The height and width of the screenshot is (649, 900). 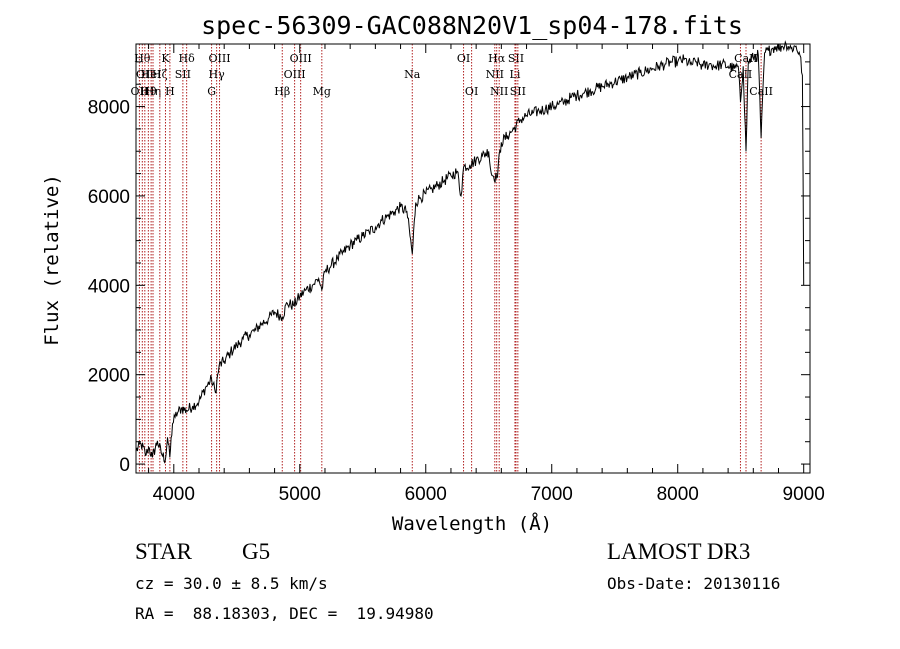 I want to click on obs-date: Obs-Date: 20130116, so click(x=694, y=583).